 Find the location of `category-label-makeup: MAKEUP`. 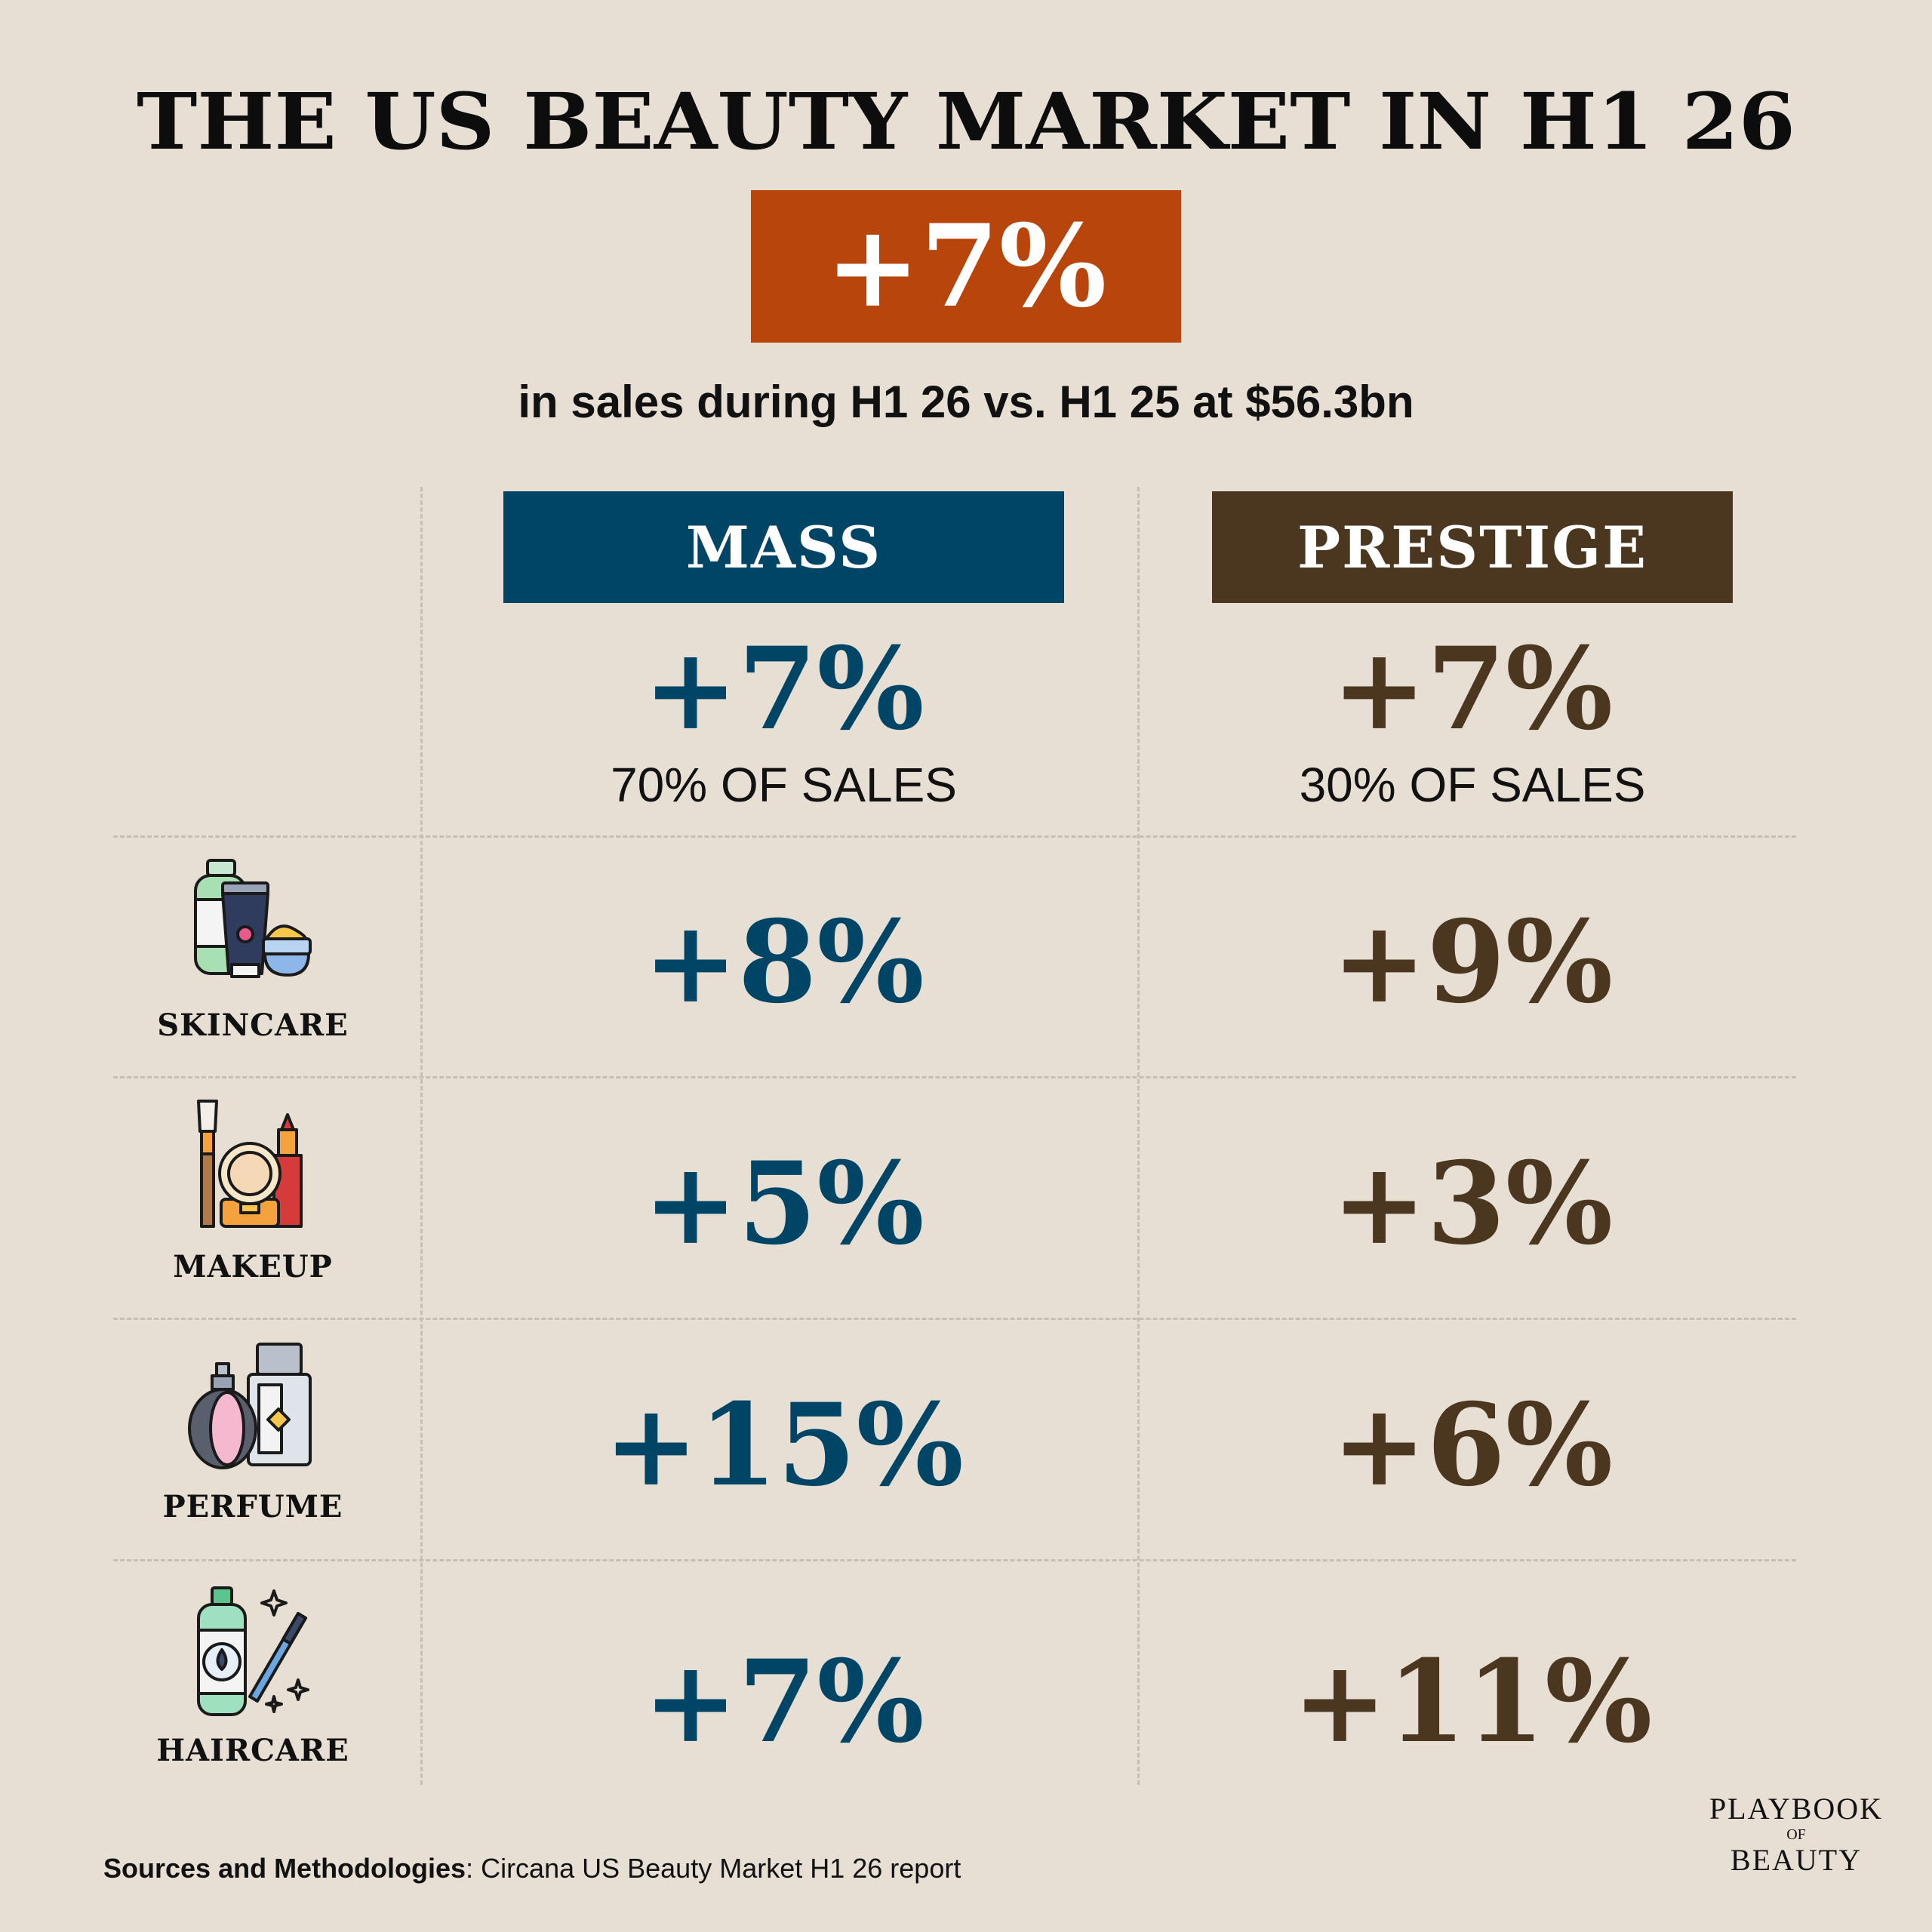

category-label-makeup: MAKEUP is located at coordinates (253, 1266).